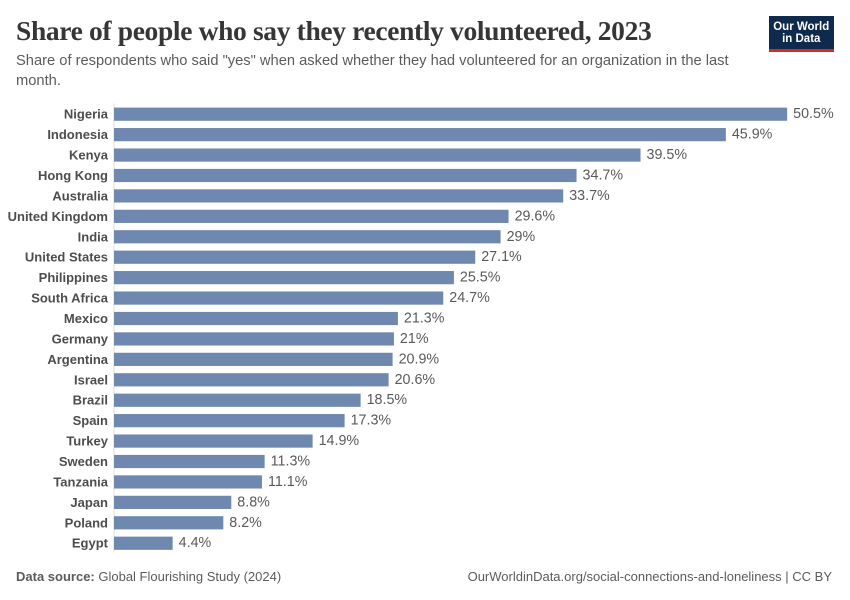 Image resolution: width=850 pixels, height=600 pixels. What do you see at coordinates (83, 461) in the screenshot?
I see `svg-text: Sweden` at bounding box center [83, 461].